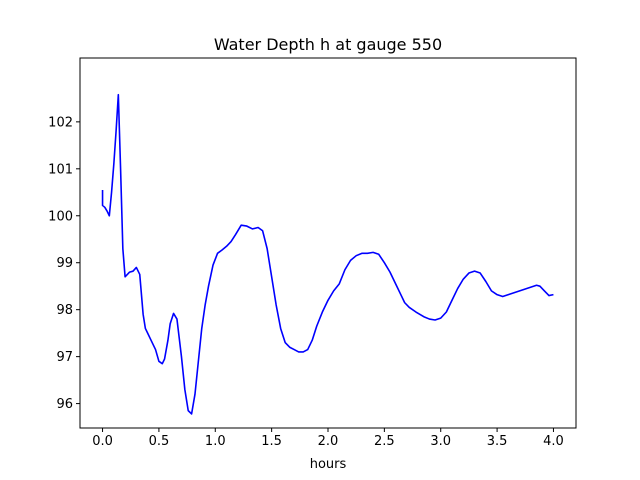 Image resolution: width=640 pixels, height=480 pixels. What do you see at coordinates (64, 310) in the screenshot?
I see `y-tick-label: 98` at bounding box center [64, 310].